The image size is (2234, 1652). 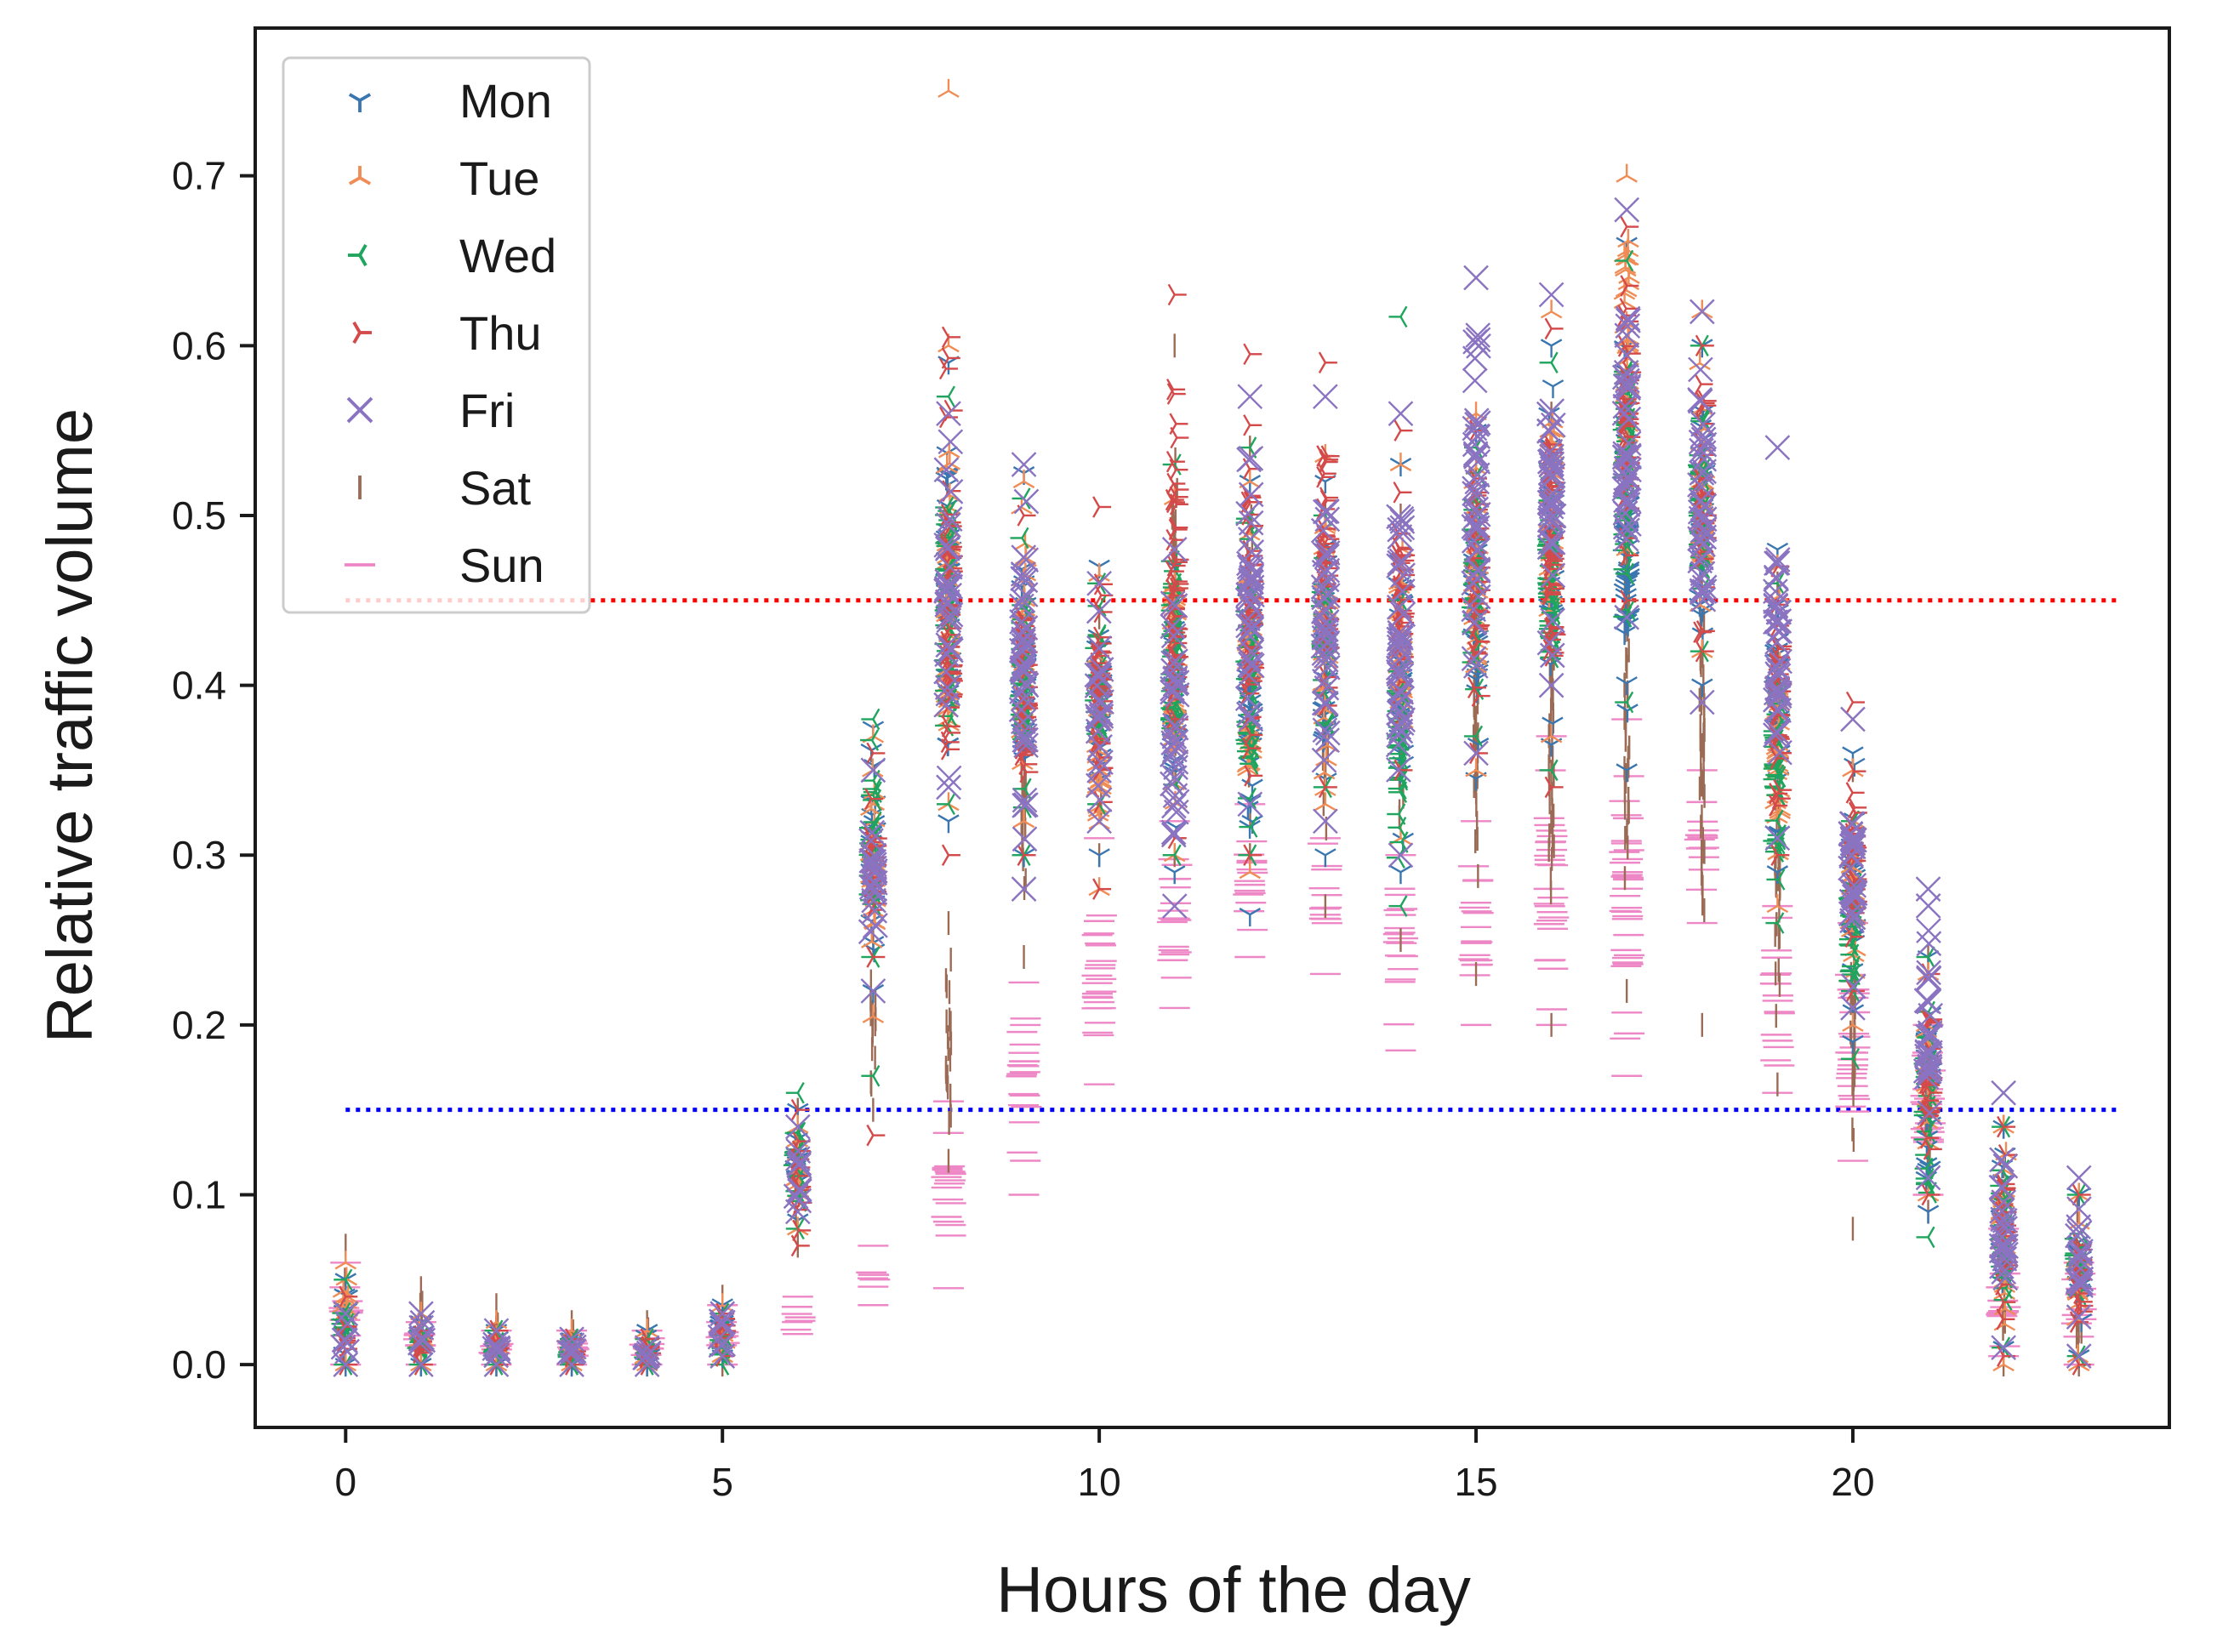 What do you see at coordinates (1852, 1482) in the screenshot?
I see `x-tick-label: 20` at bounding box center [1852, 1482].